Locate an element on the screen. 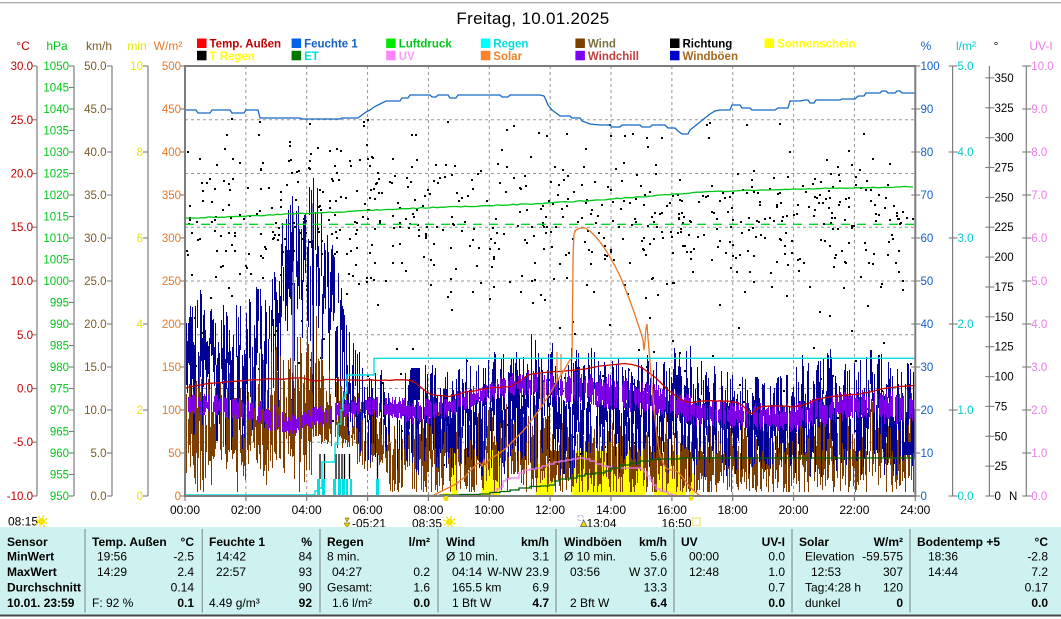 The height and width of the screenshot is (619, 1061). svg-text: 3.1 is located at coordinates (540, 557).